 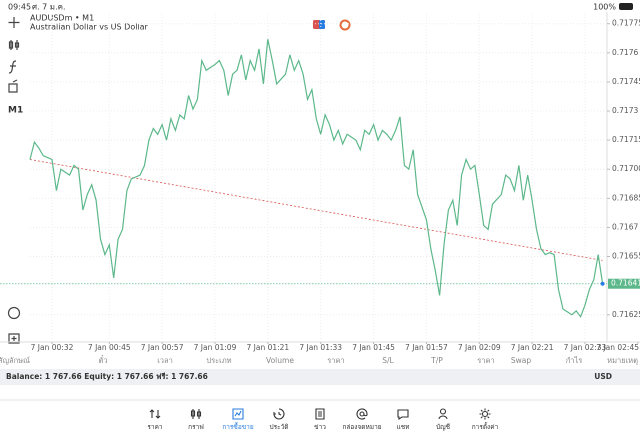 What do you see at coordinates (267, 347) in the screenshot?
I see `x-tick-label: 7 Jan 01:21` at bounding box center [267, 347].